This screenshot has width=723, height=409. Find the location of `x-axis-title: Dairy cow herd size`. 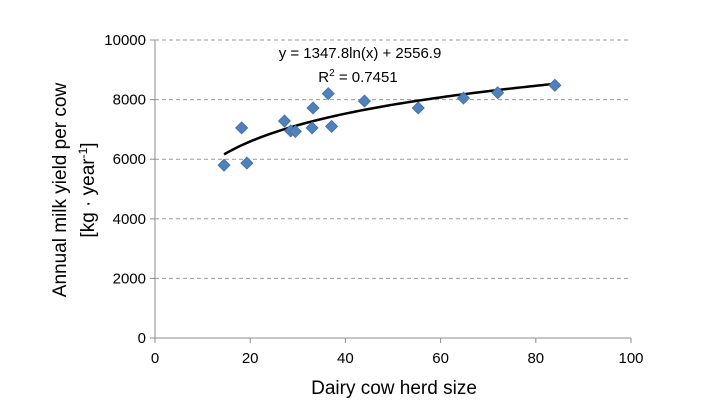

x-axis-title: Dairy cow herd size is located at coordinates (394, 388).